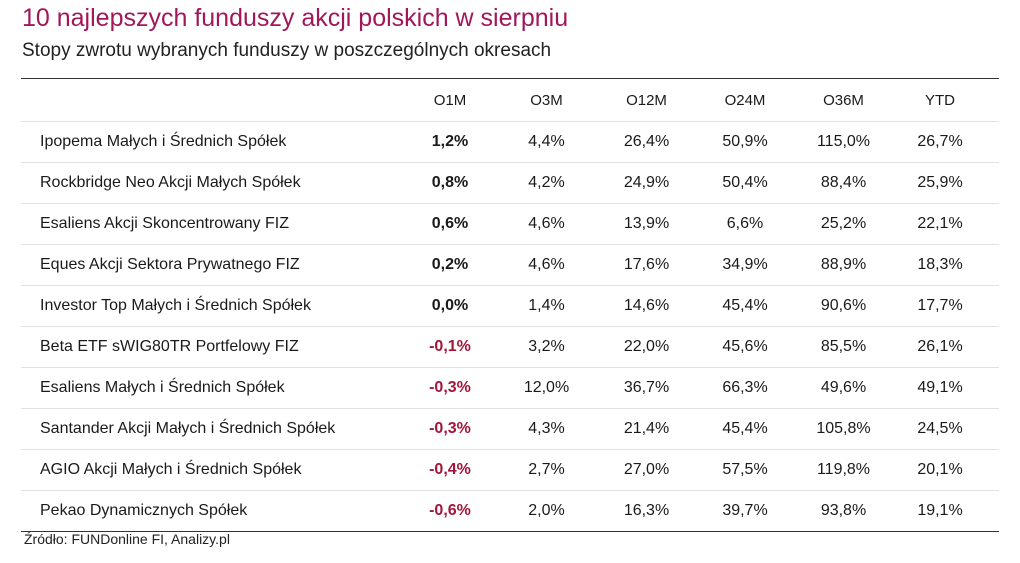  Describe the element at coordinates (546, 141) in the screenshot. I see `o3m-value: 4,4%` at that location.